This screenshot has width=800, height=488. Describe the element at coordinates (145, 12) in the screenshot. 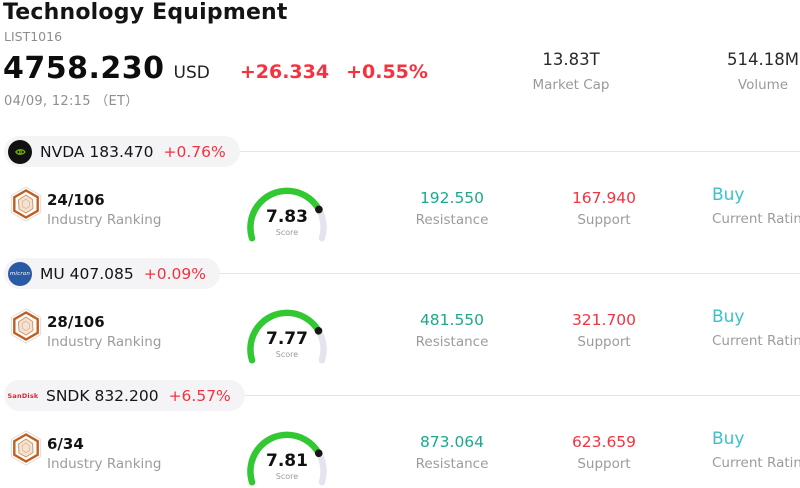

I see `page-title: Technology Equipment` at that location.